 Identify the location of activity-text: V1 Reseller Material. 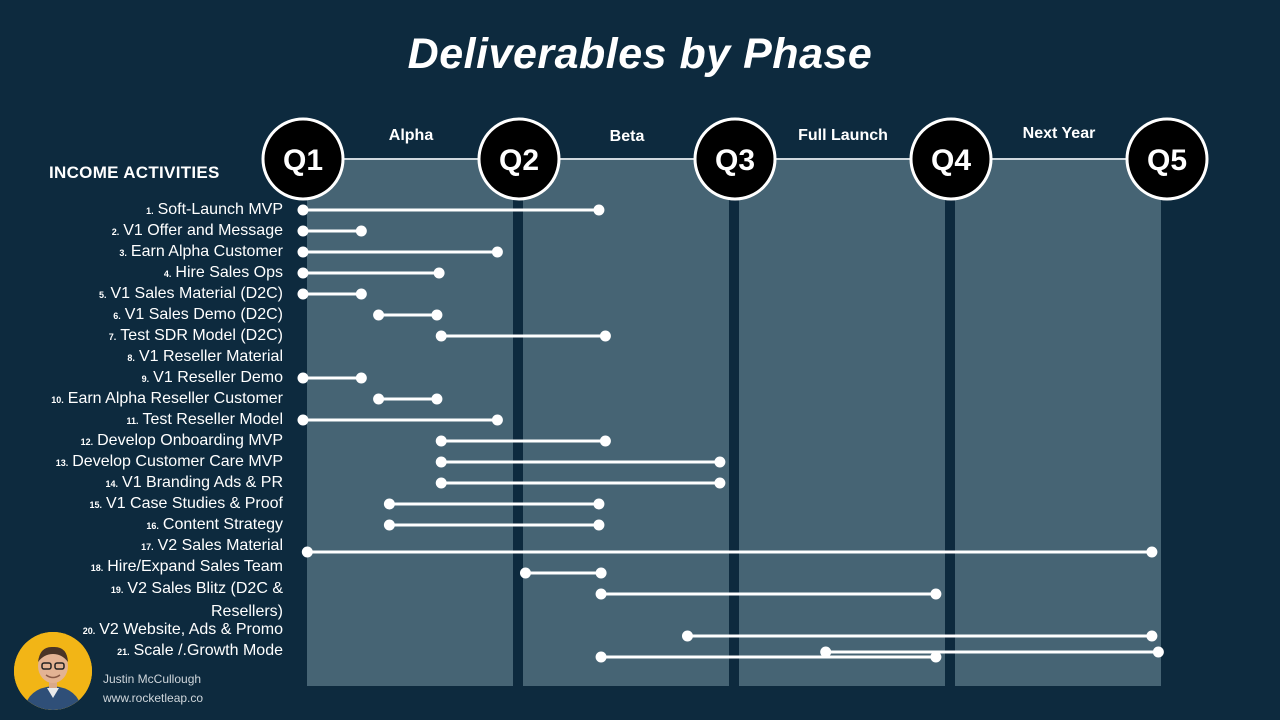
(210, 356).